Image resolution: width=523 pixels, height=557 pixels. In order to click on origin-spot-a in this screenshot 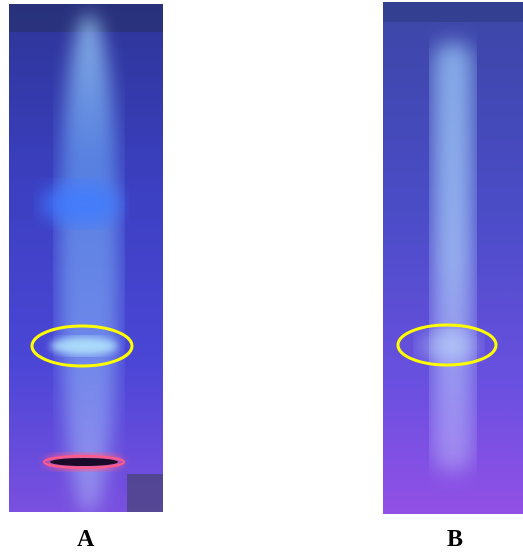, I will do `click(84, 462)`.